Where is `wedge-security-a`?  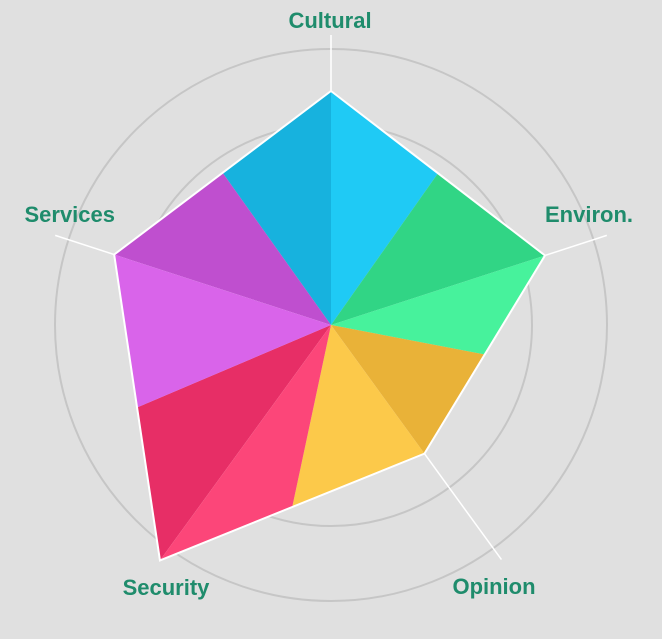 wedge-security-a is located at coordinates (234, 443).